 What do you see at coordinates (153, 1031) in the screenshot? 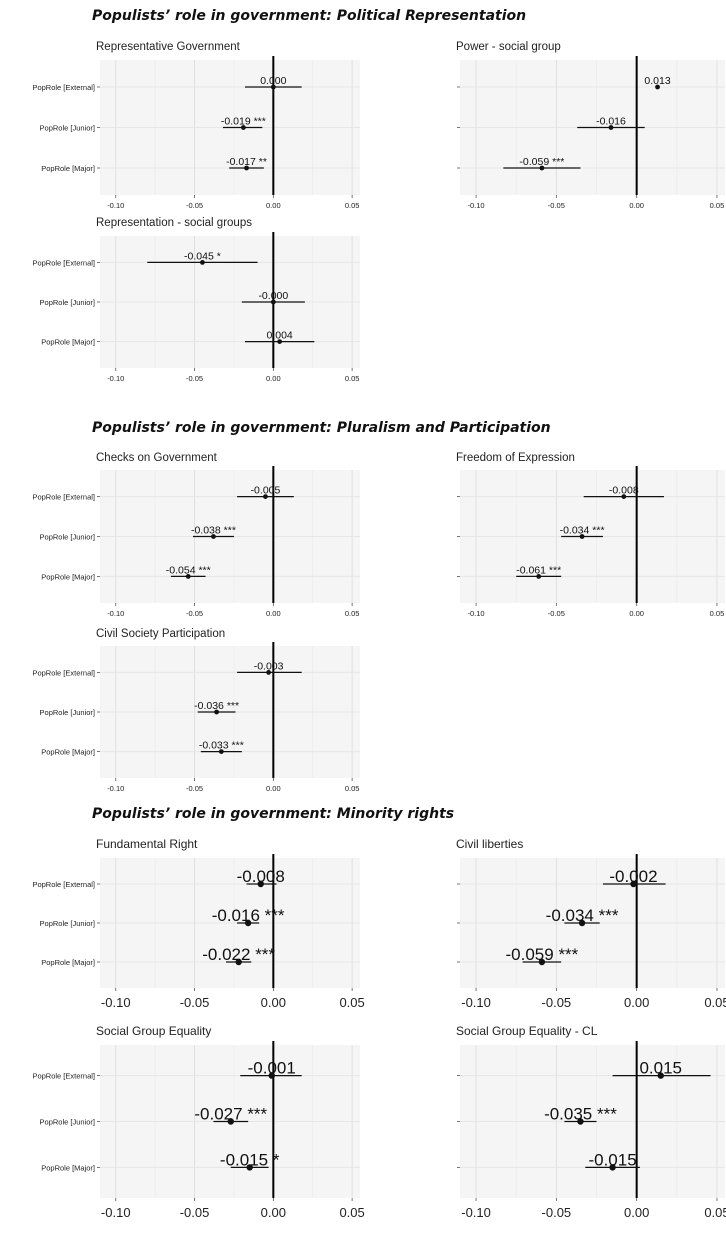
I see `panel-title: Social Group Equality` at bounding box center [153, 1031].